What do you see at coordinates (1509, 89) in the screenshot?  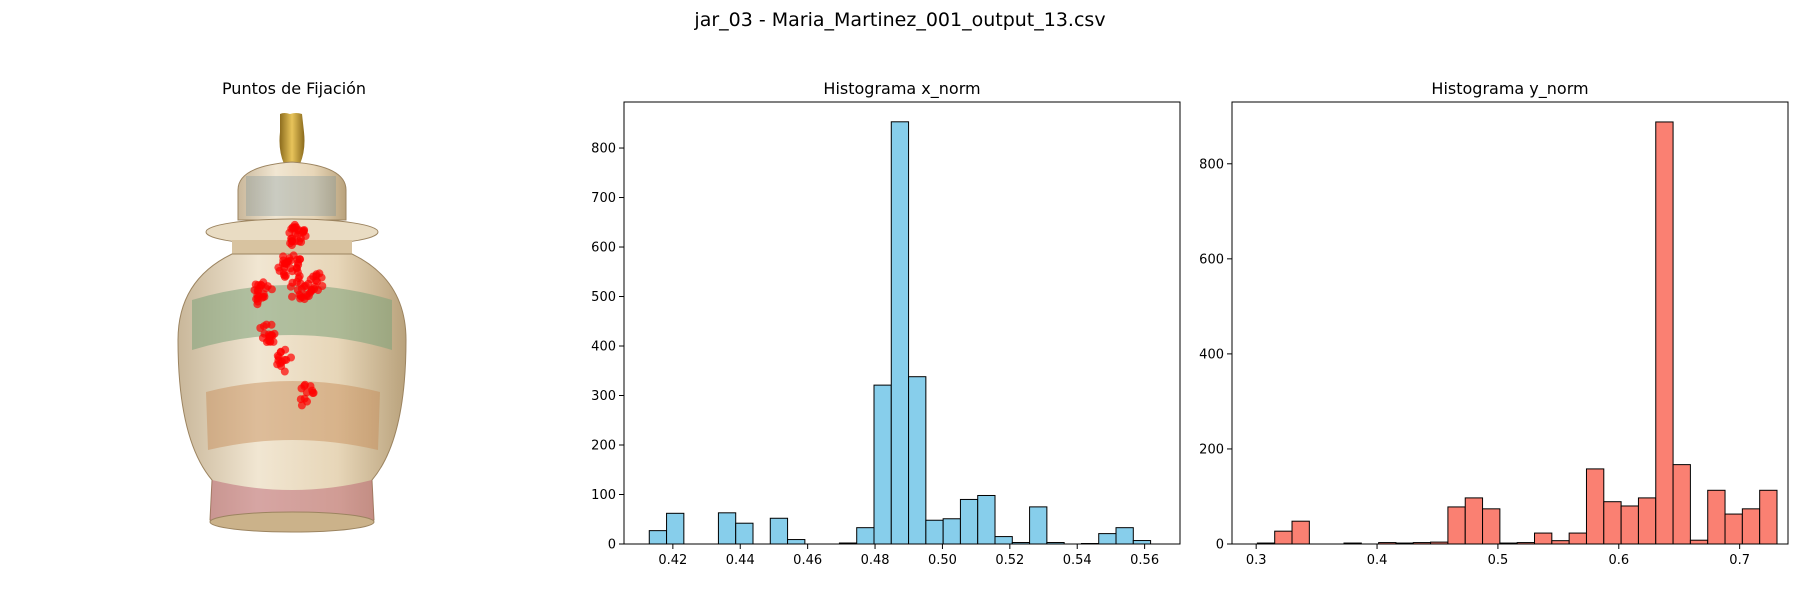 I see `y-hist-title: Histograma y_norm` at bounding box center [1509, 89].